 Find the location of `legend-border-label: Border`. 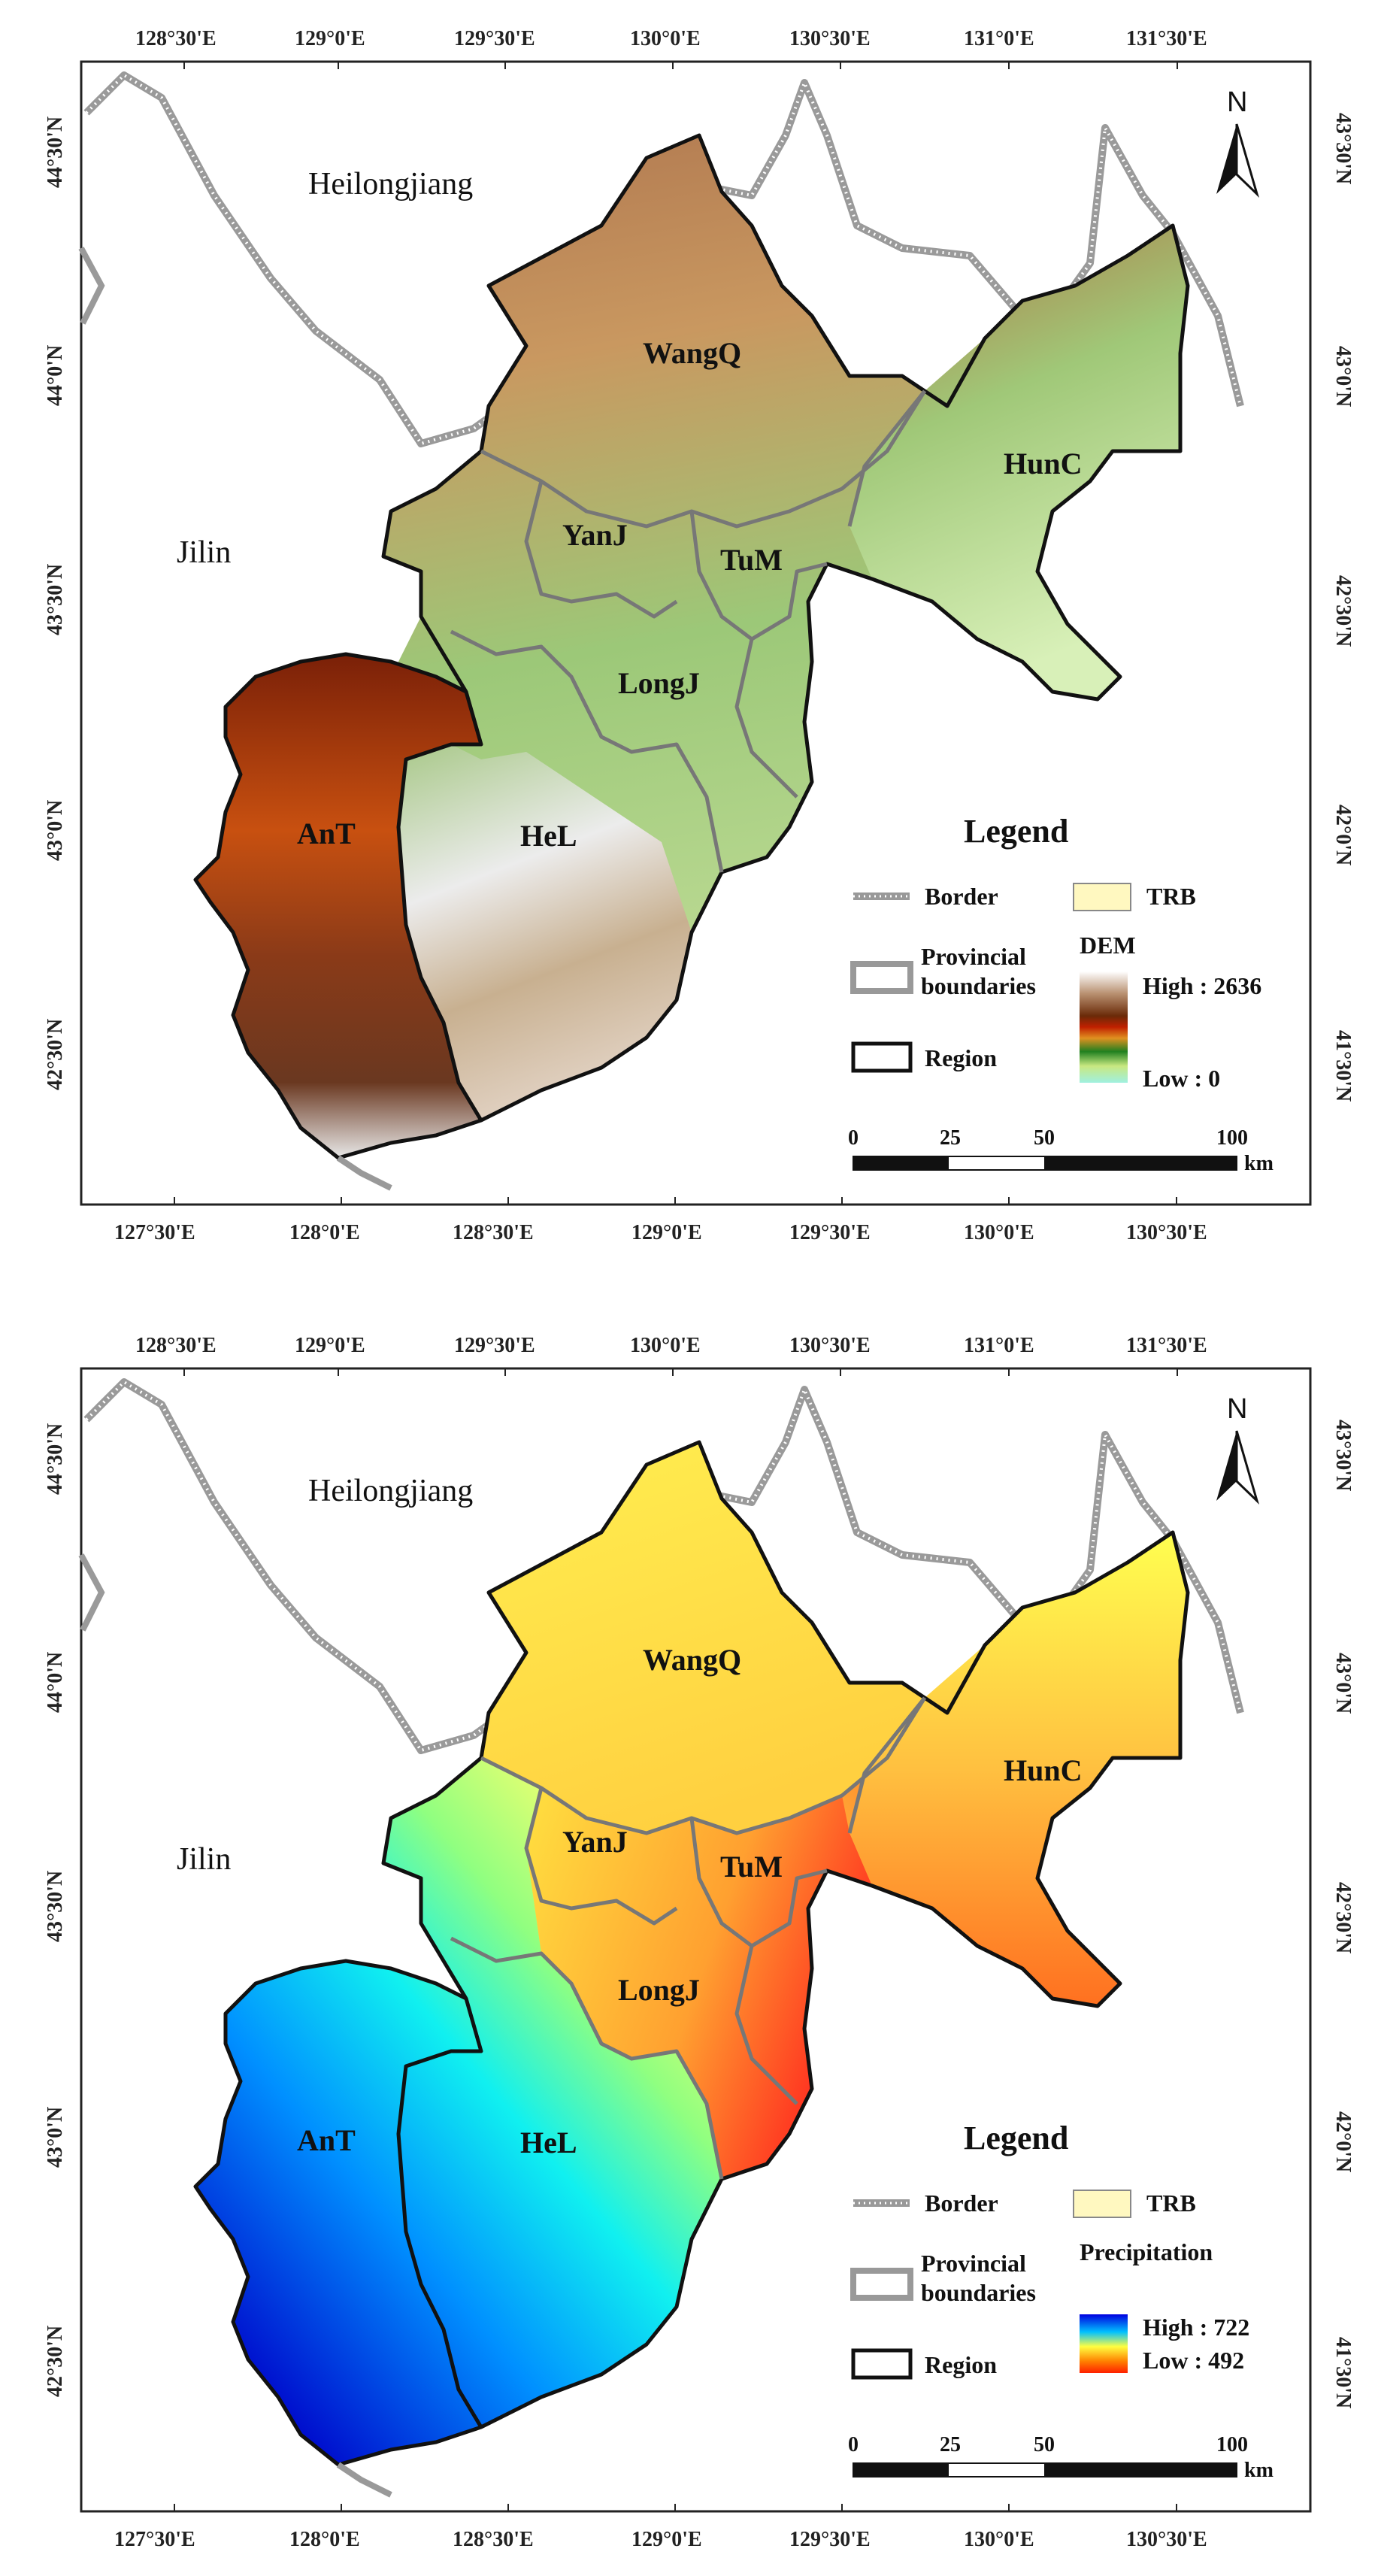

legend-border-label: Border is located at coordinates (961, 896).